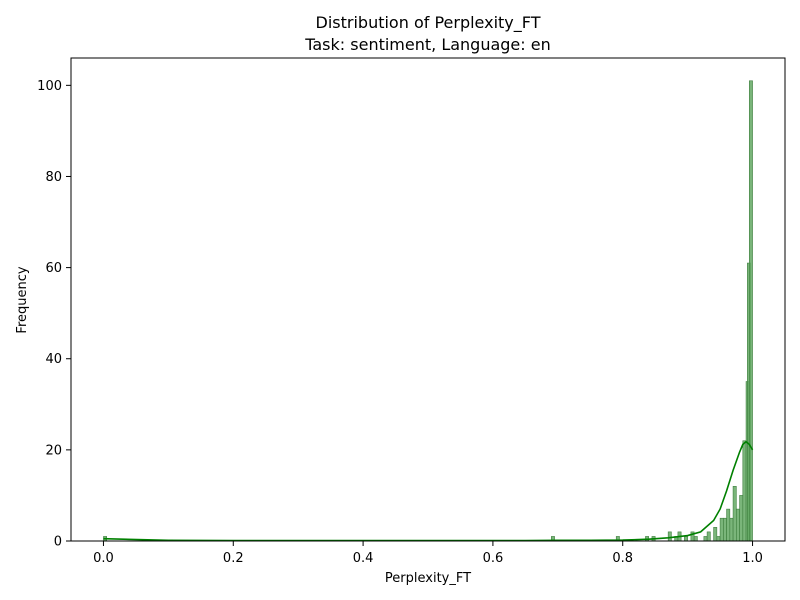 The width and height of the screenshot is (800, 600). What do you see at coordinates (622, 558) in the screenshot?
I see `x-tick-label: 0.8` at bounding box center [622, 558].